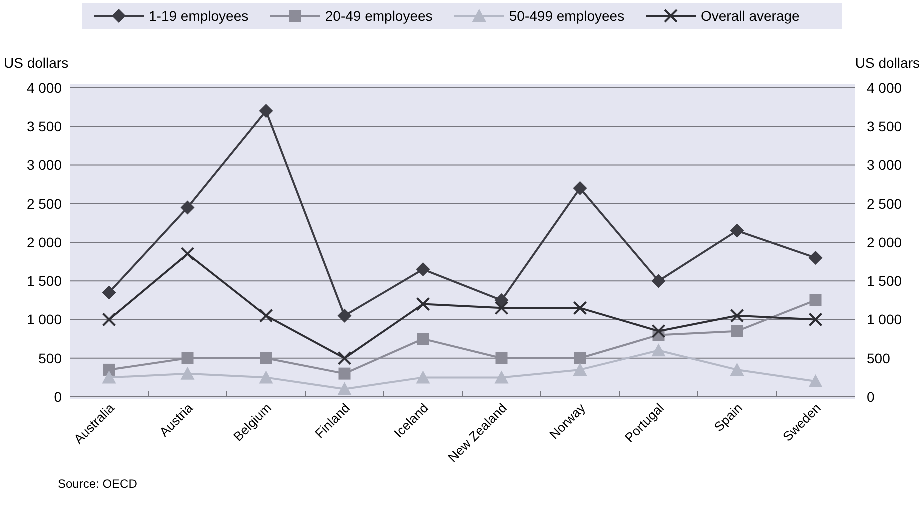 This screenshot has height=506, width=924. I want to click on y-tick-label: 0, so click(58, 396).